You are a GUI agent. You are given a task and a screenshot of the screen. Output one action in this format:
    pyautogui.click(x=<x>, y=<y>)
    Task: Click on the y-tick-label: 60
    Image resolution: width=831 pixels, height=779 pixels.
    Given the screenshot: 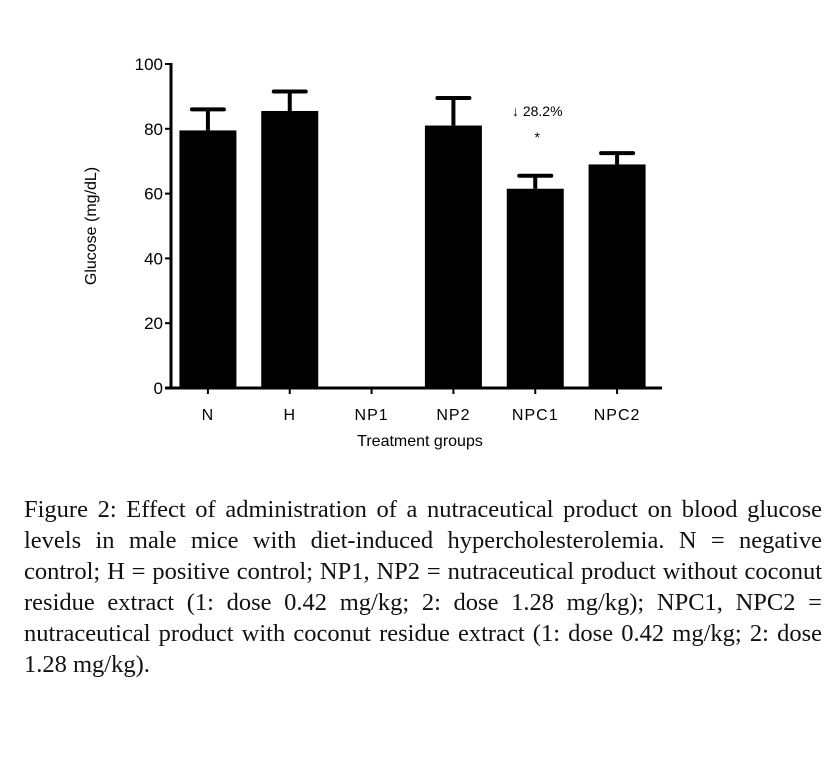 What is the action you would take?
    pyautogui.click(x=153, y=194)
    